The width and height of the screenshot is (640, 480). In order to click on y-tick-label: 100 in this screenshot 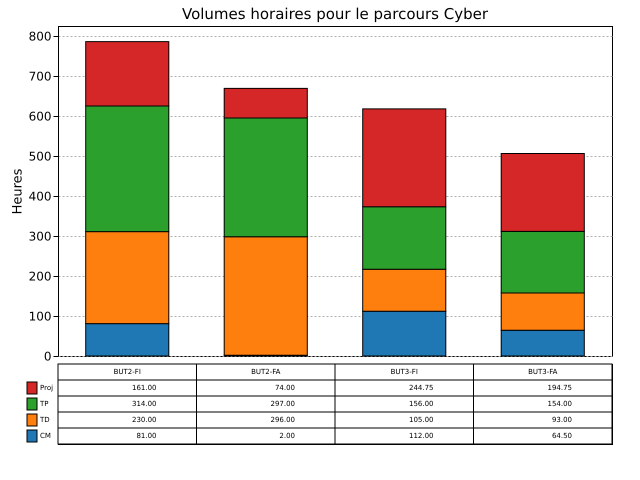, I will do `click(40, 317)`.